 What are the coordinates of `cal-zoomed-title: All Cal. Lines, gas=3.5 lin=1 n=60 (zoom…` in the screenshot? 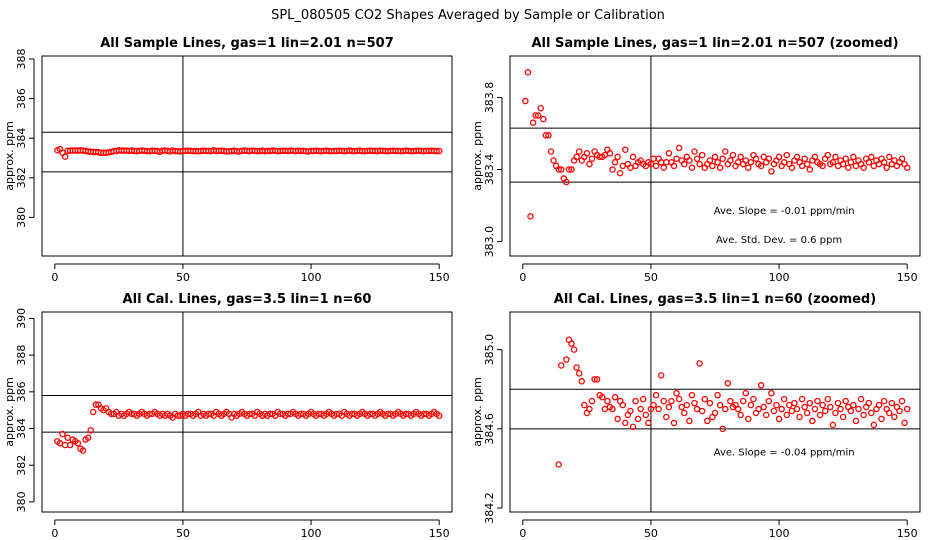 It's located at (715, 299).